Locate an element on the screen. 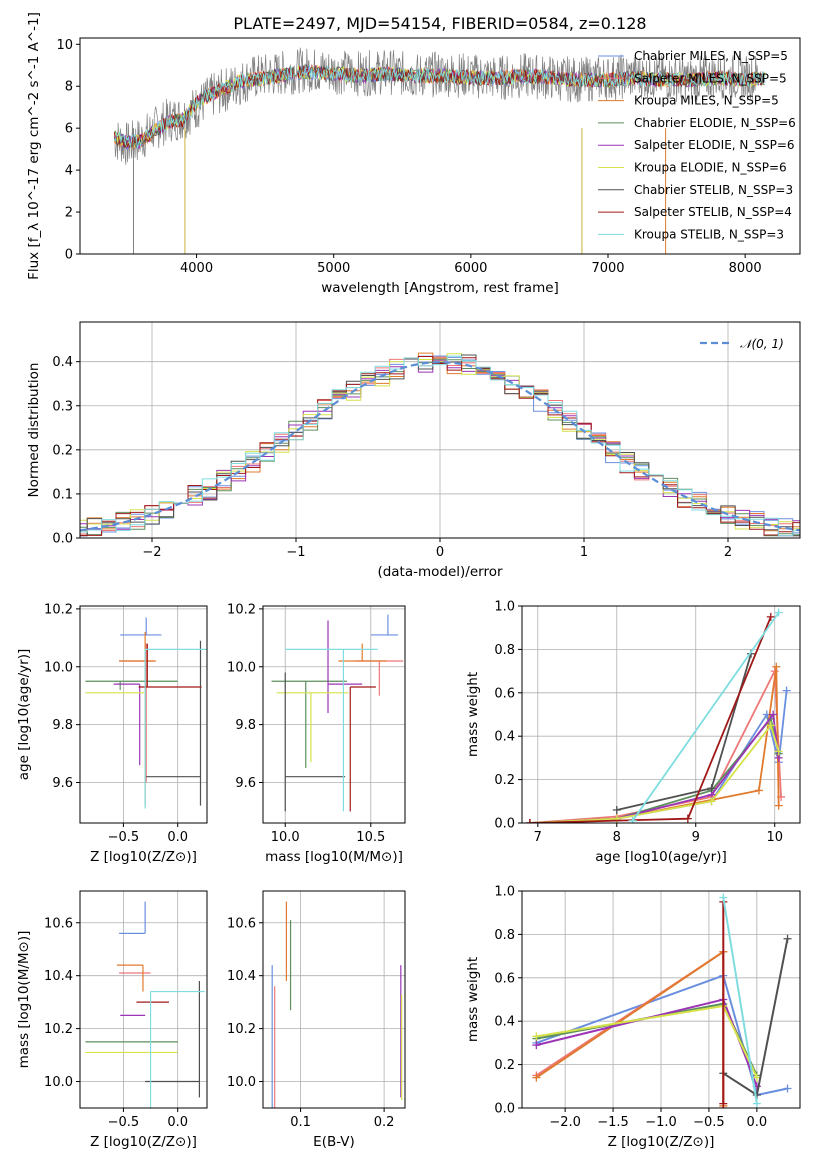  y-axis-label: Normed distribution is located at coordinates (34, 430).